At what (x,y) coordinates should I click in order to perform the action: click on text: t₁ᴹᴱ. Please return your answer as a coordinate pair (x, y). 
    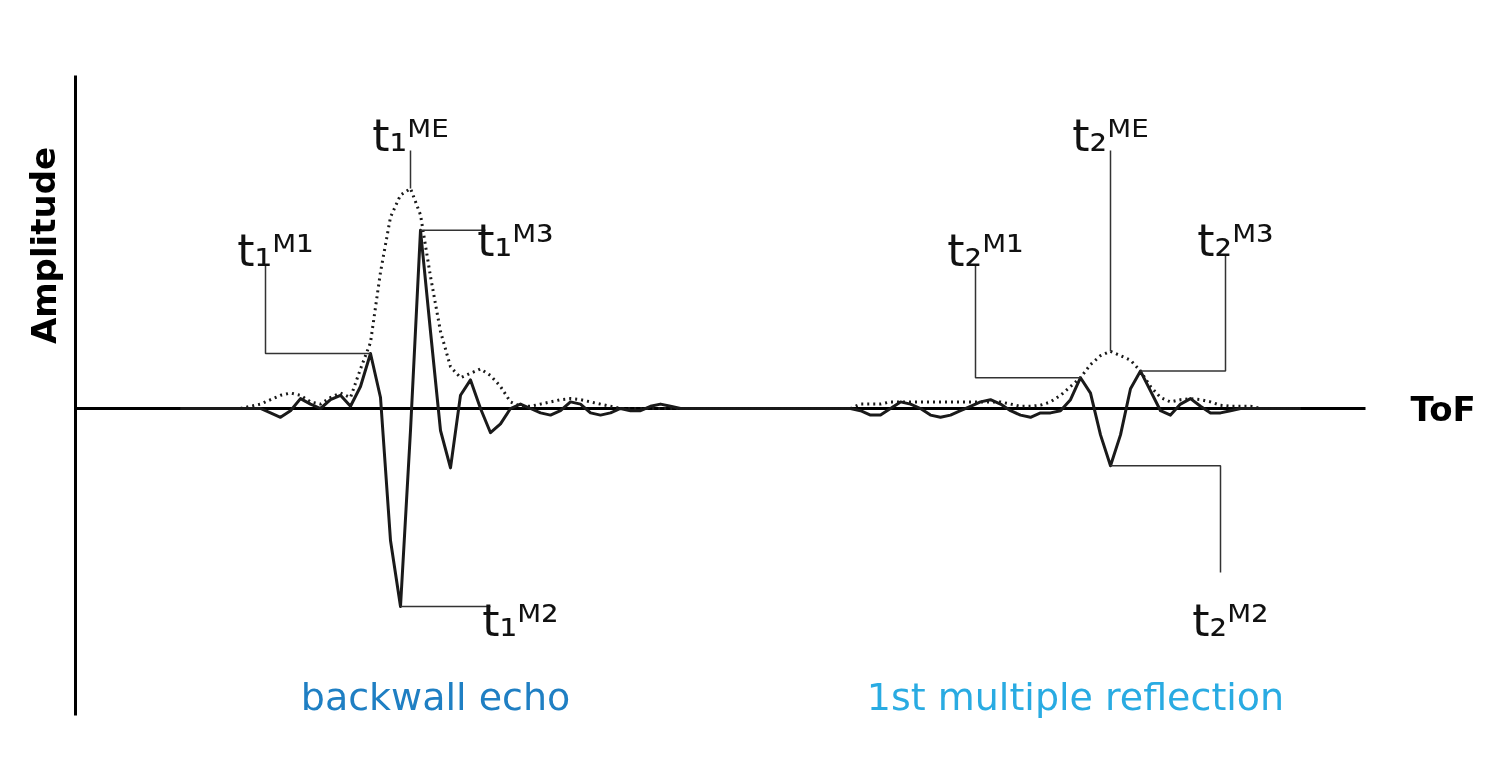
    Looking at the image, I should click on (410, 135).